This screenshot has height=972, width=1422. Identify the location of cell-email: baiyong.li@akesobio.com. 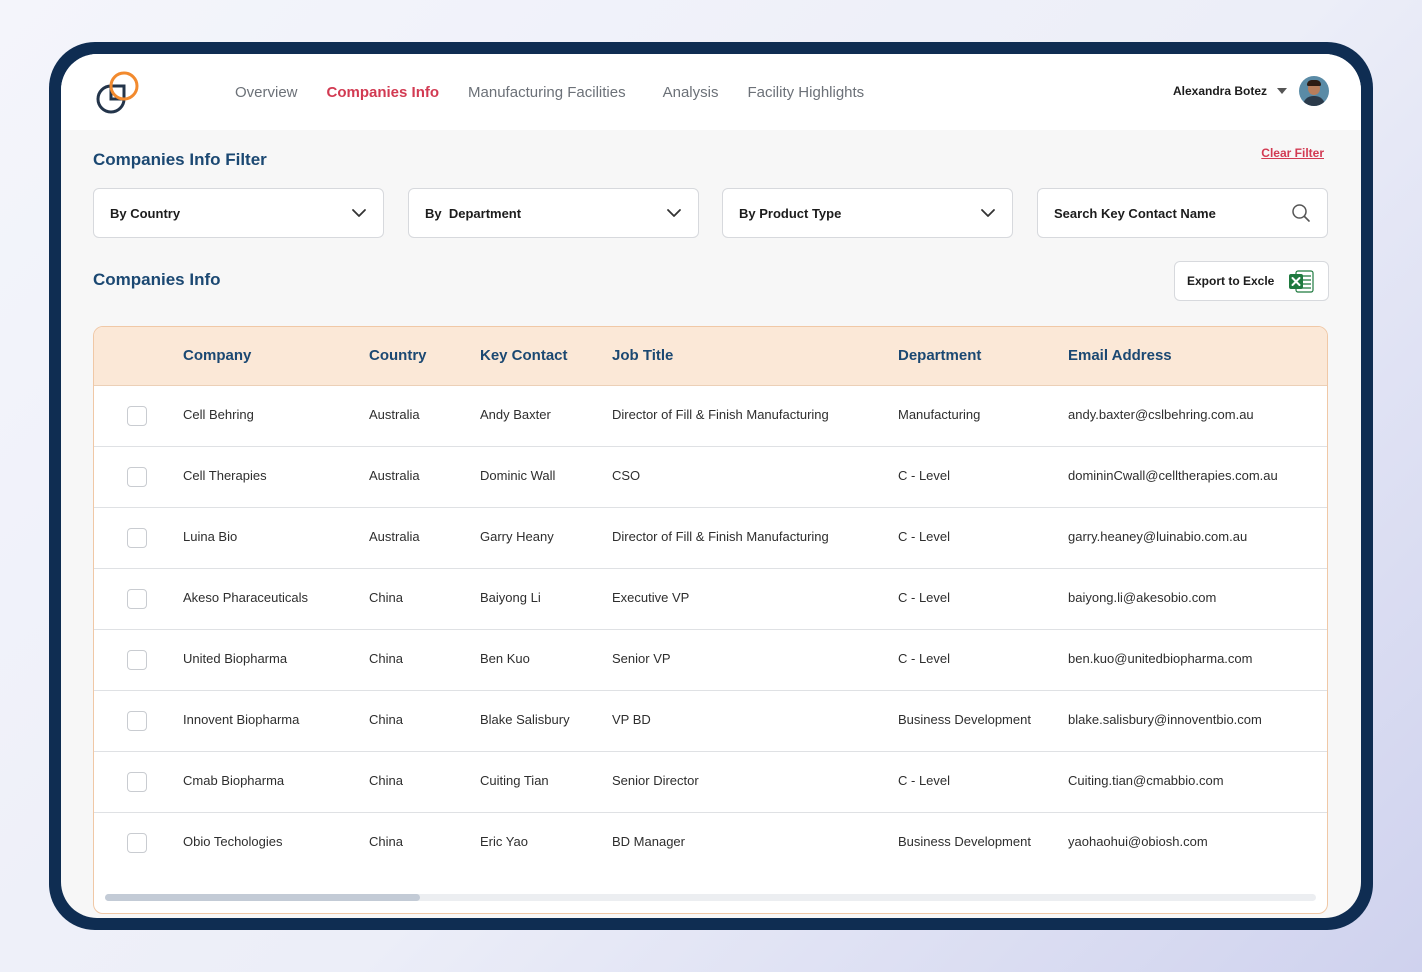
(1142, 597).